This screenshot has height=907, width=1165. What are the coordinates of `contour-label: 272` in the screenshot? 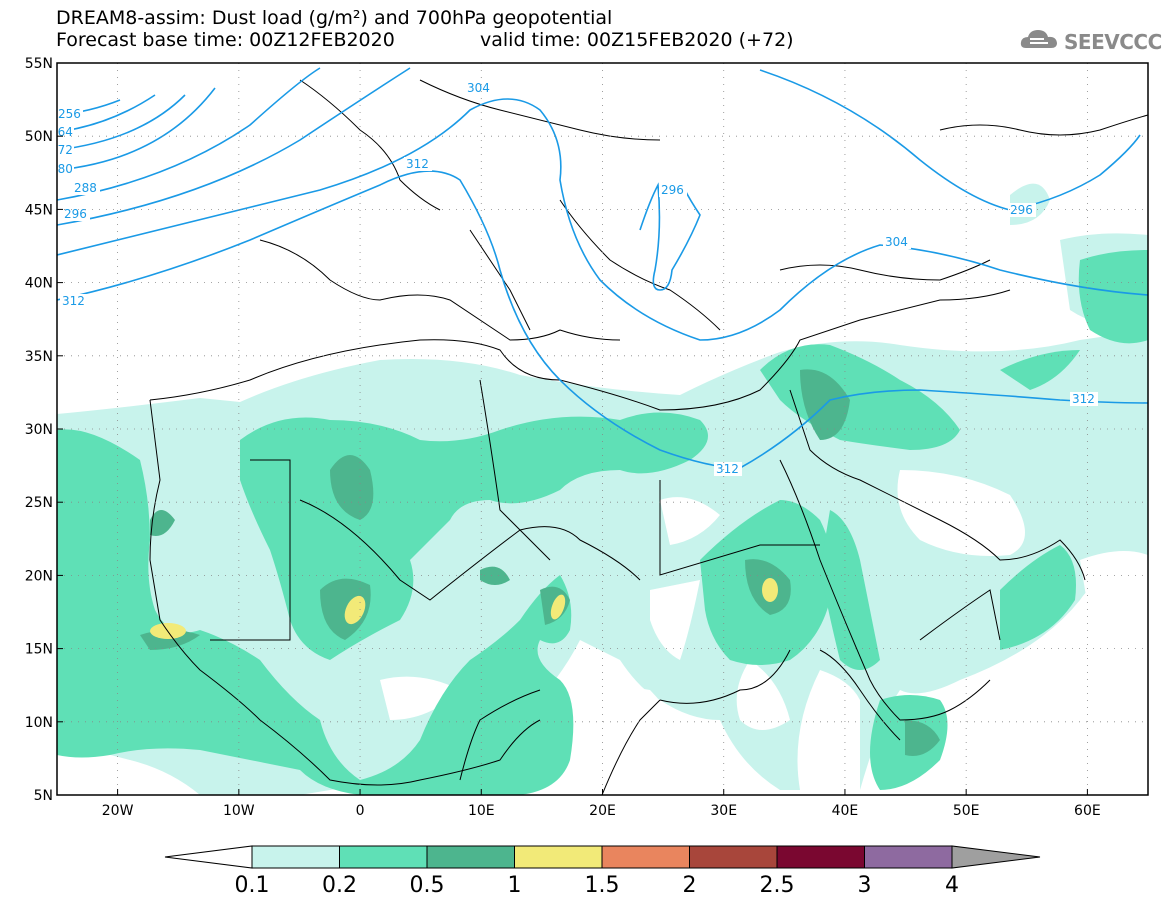 It's located at (61, 150).